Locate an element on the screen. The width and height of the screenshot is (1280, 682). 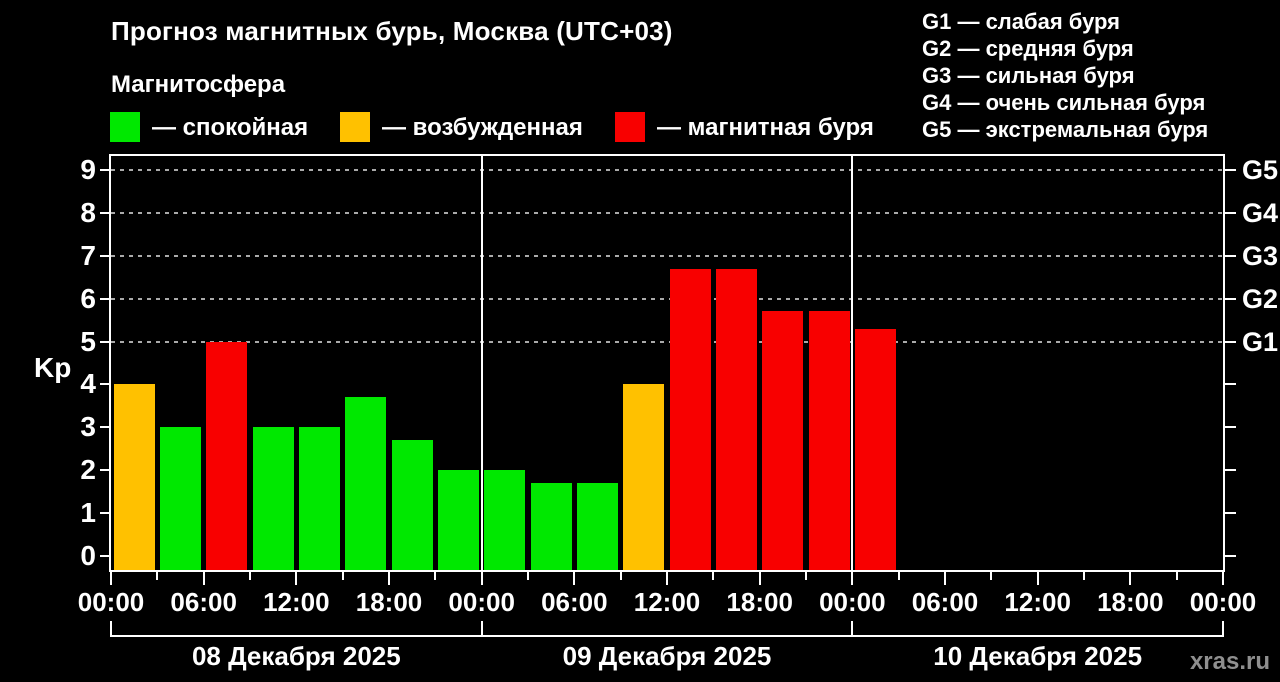
date-label: 08 Декабря 2025 is located at coordinates (296, 656).